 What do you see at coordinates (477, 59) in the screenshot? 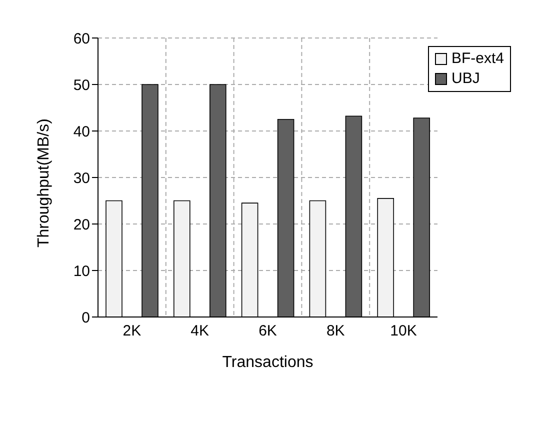
I see `legend-label: BF-ext4` at bounding box center [477, 59].